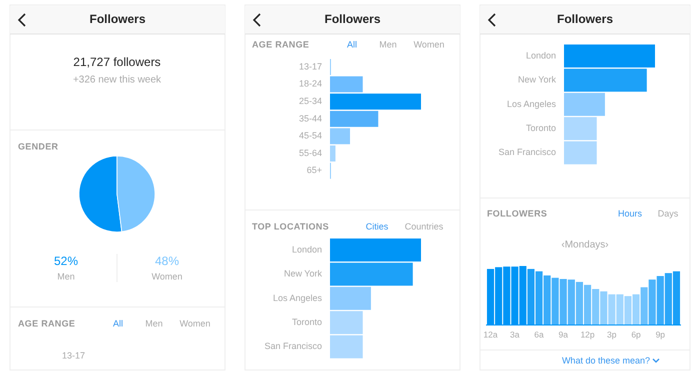 This screenshot has height=377, width=700. What do you see at coordinates (606, 360) in the screenshot?
I see `text: What do these mean?` at bounding box center [606, 360].